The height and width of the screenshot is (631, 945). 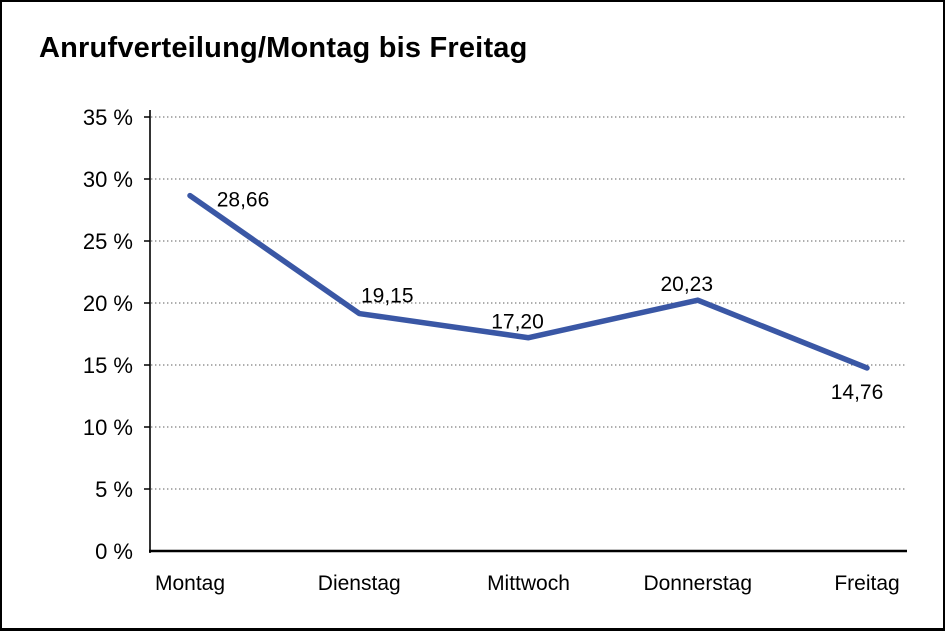 I want to click on y-axis-label: 15 %, so click(x=108, y=365).